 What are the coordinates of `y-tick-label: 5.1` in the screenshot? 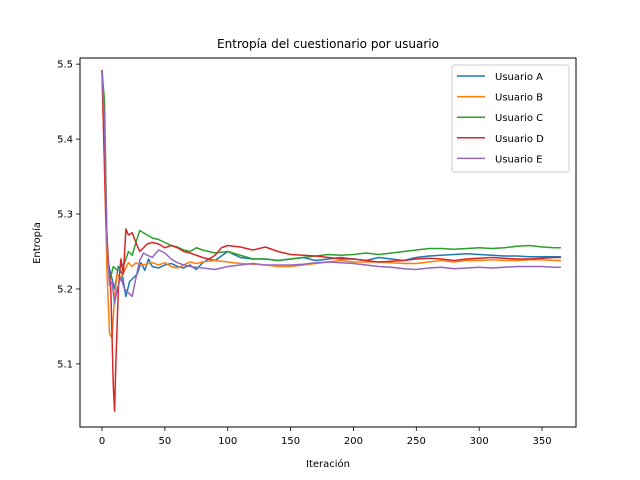 It's located at (65, 364).